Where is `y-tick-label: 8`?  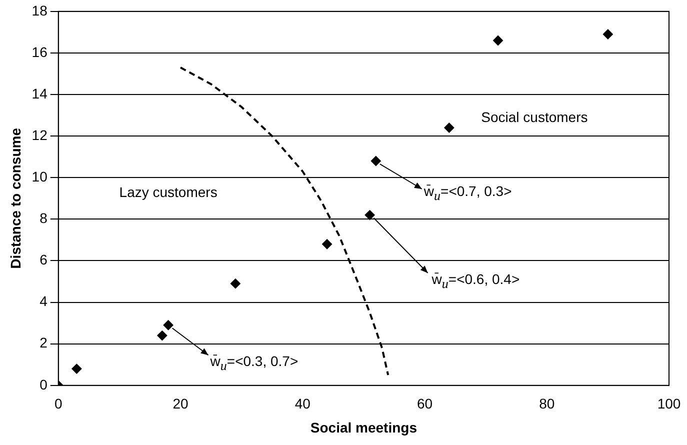 y-tick-label: 8 is located at coordinates (44, 218).